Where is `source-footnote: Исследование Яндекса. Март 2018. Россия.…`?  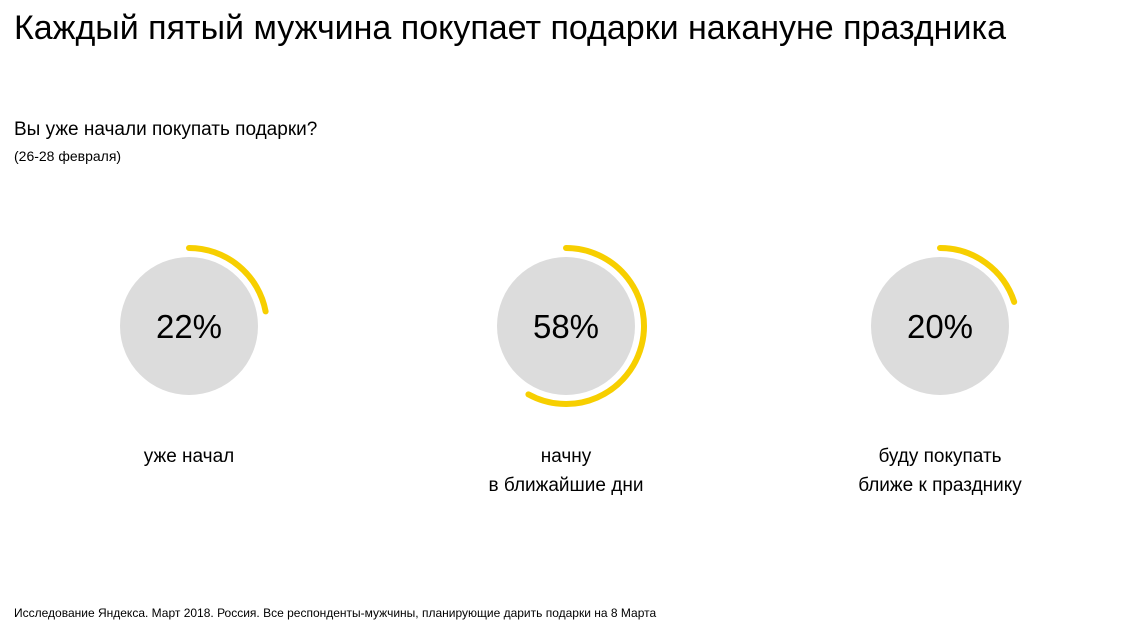 source-footnote: Исследование Яндекса. Март 2018. Россия.… is located at coordinates (335, 613).